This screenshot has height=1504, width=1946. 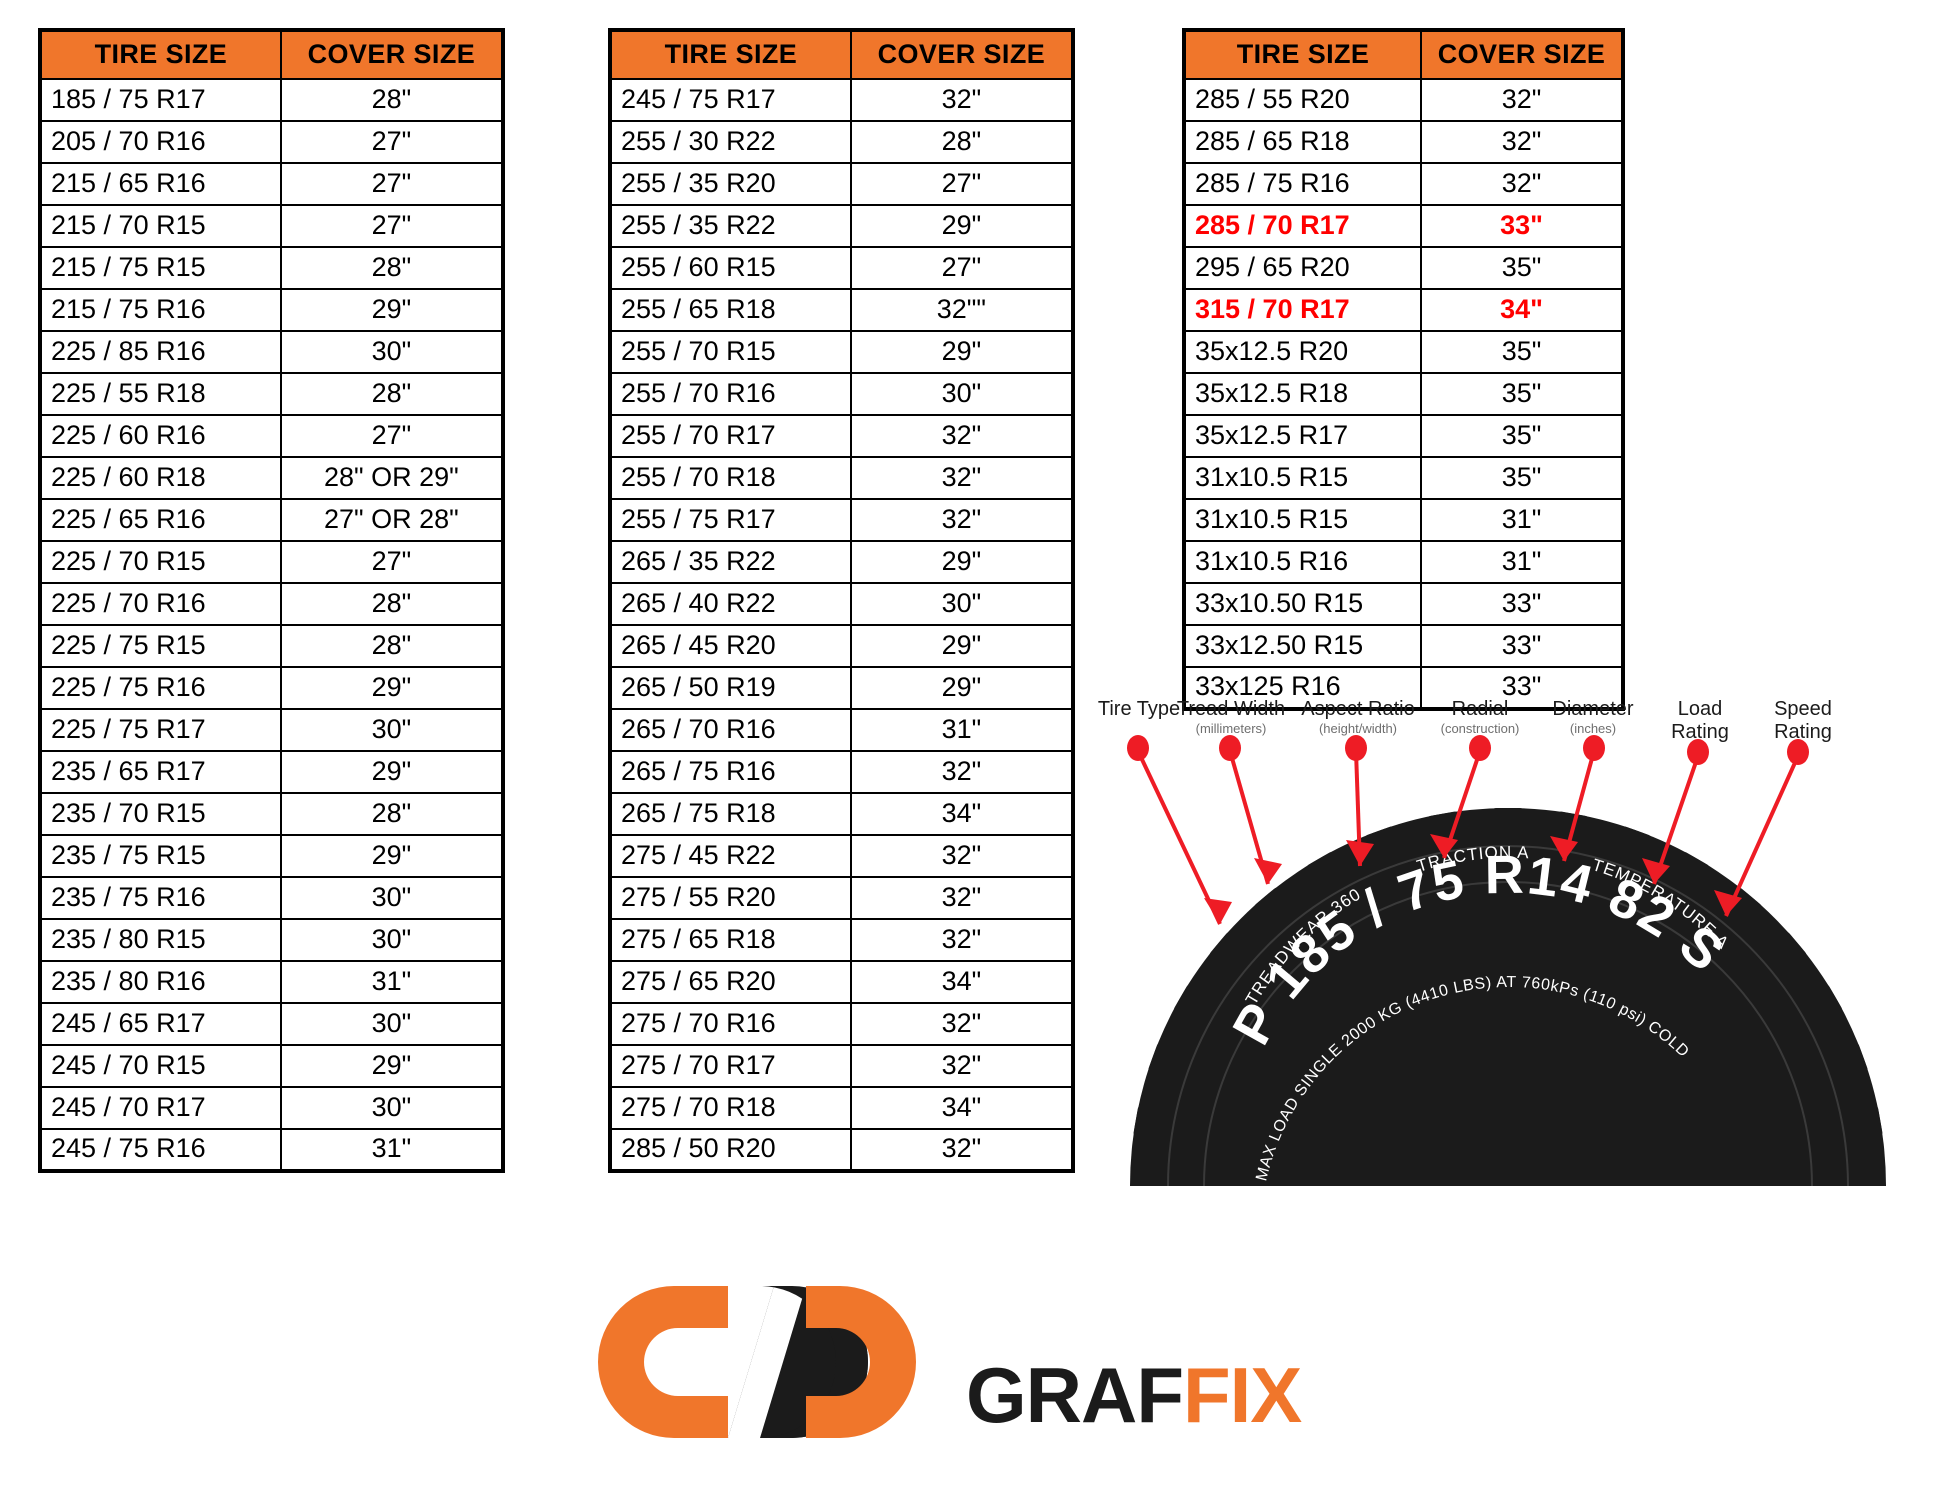 I want to click on cell-tire-size: 255 / 35 R22, so click(x=730, y=226).